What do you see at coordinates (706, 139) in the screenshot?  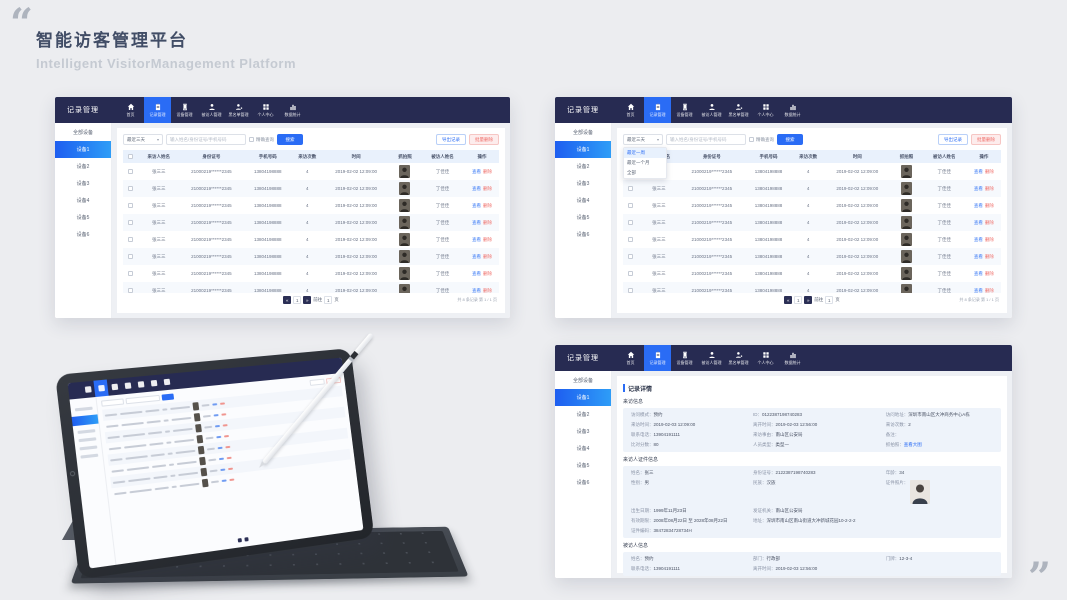 I see `search-input: 输入姓名/身份证号/手机号码` at bounding box center [706, 139].